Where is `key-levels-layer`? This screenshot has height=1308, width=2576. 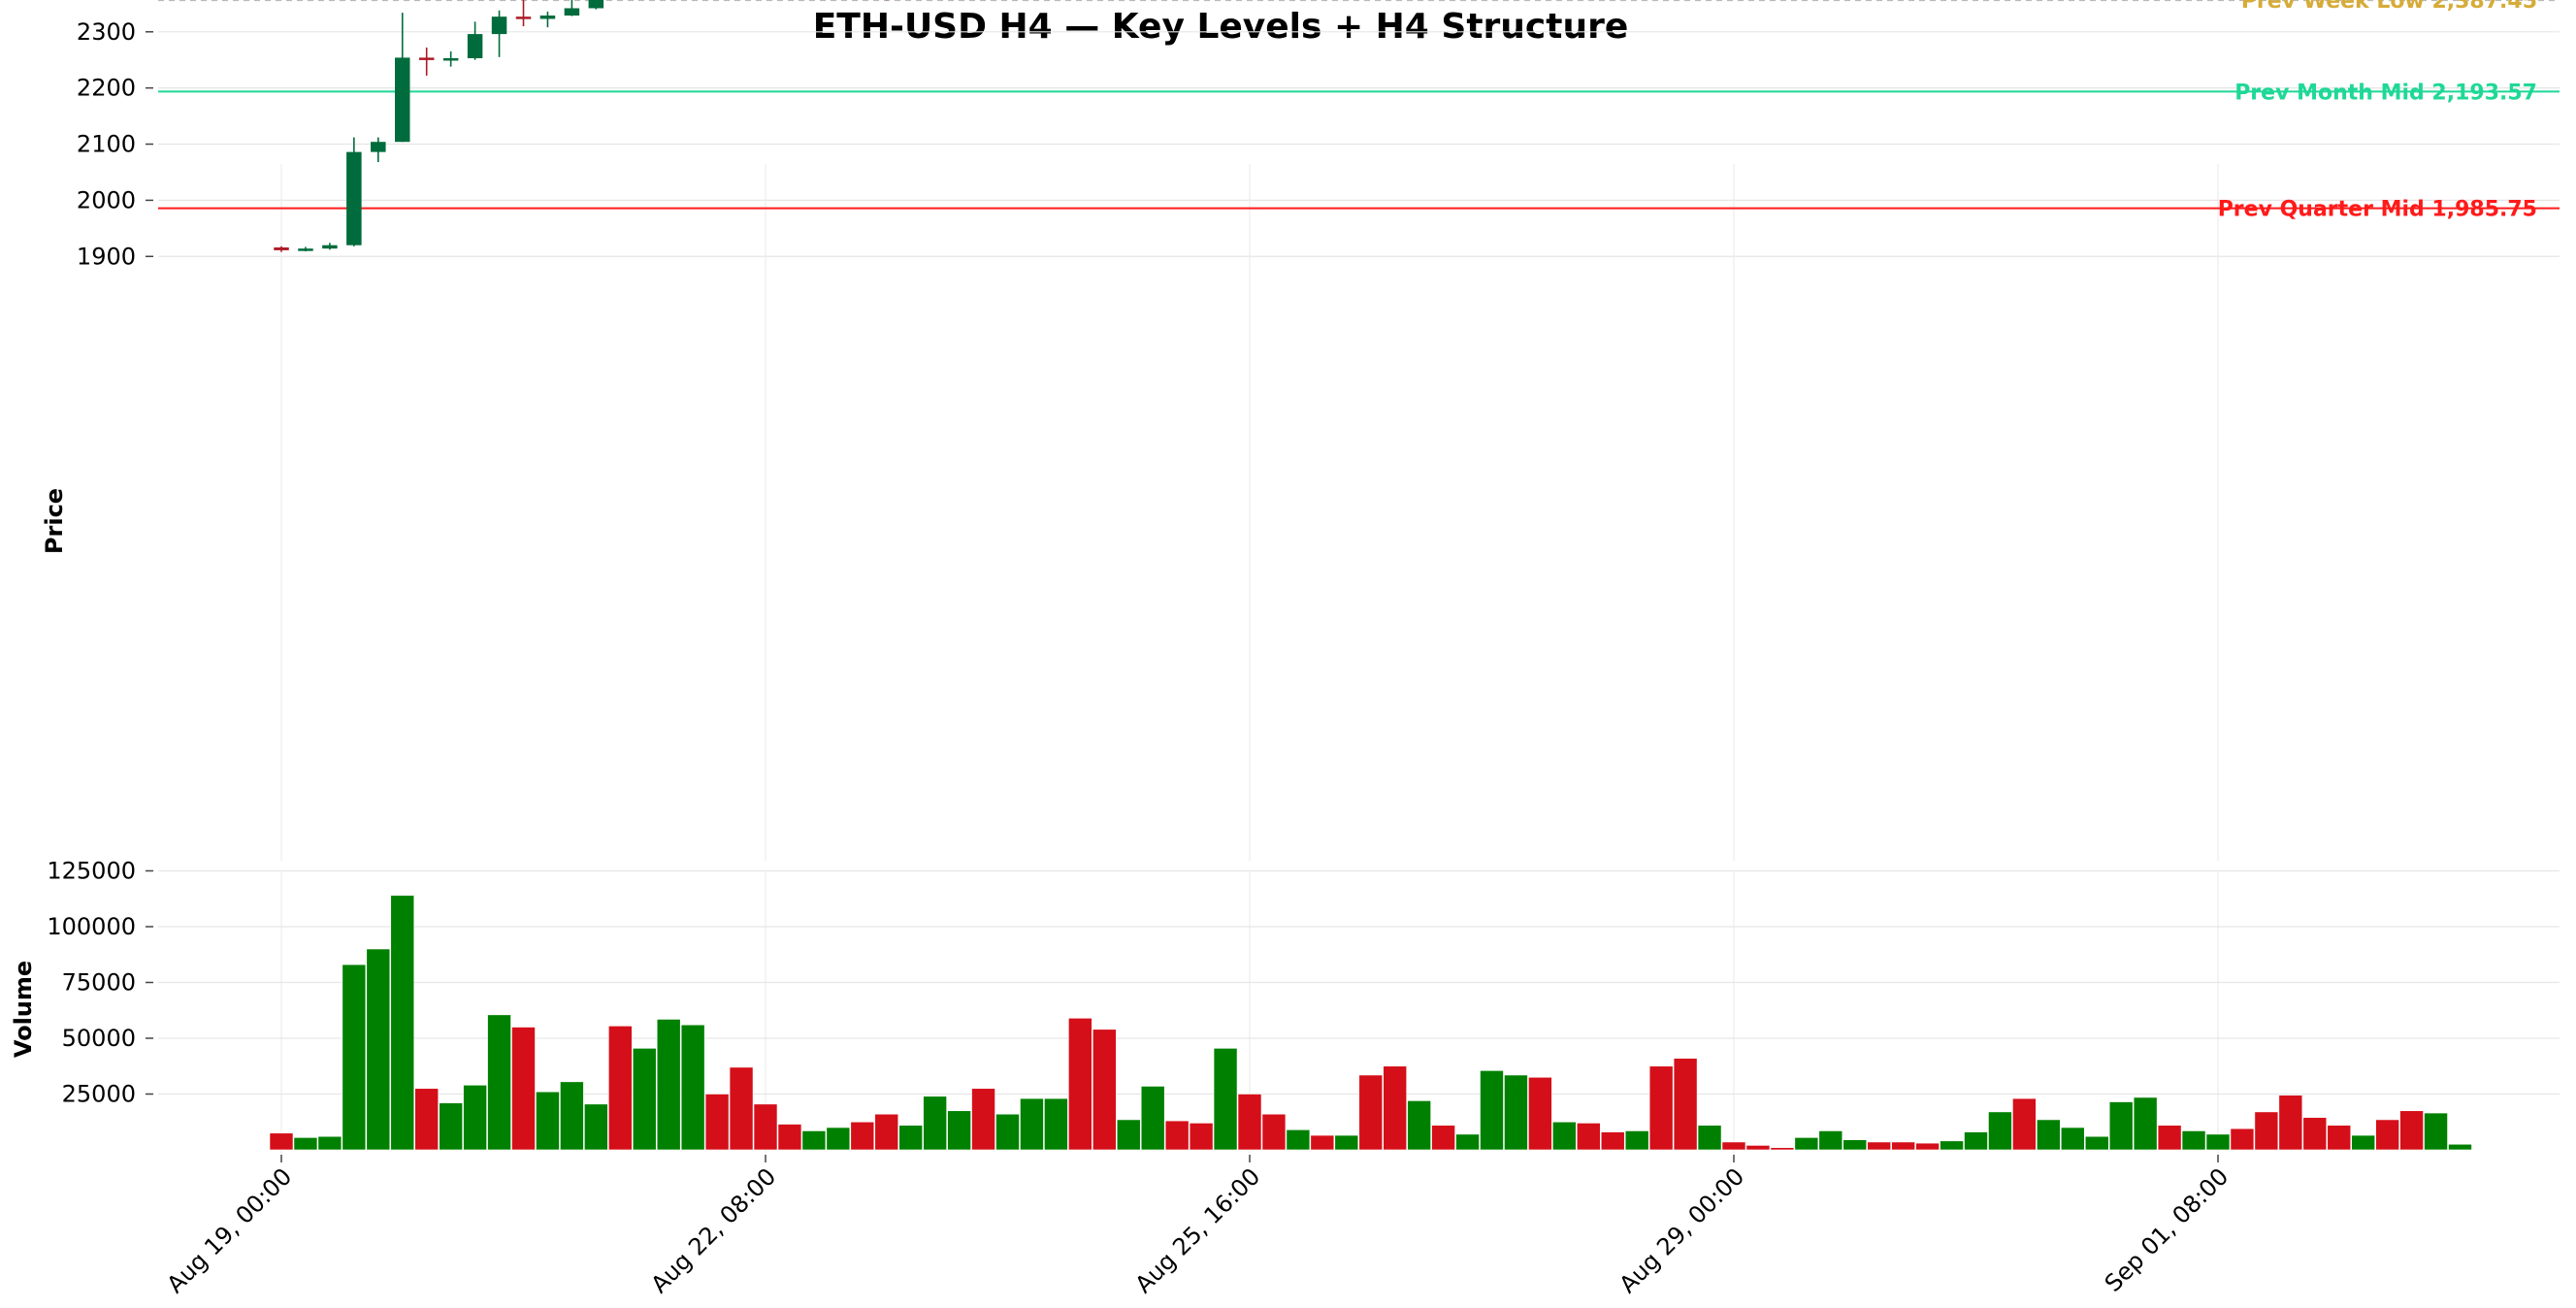 key-levels-layer is located at coordinates (1359, 105).